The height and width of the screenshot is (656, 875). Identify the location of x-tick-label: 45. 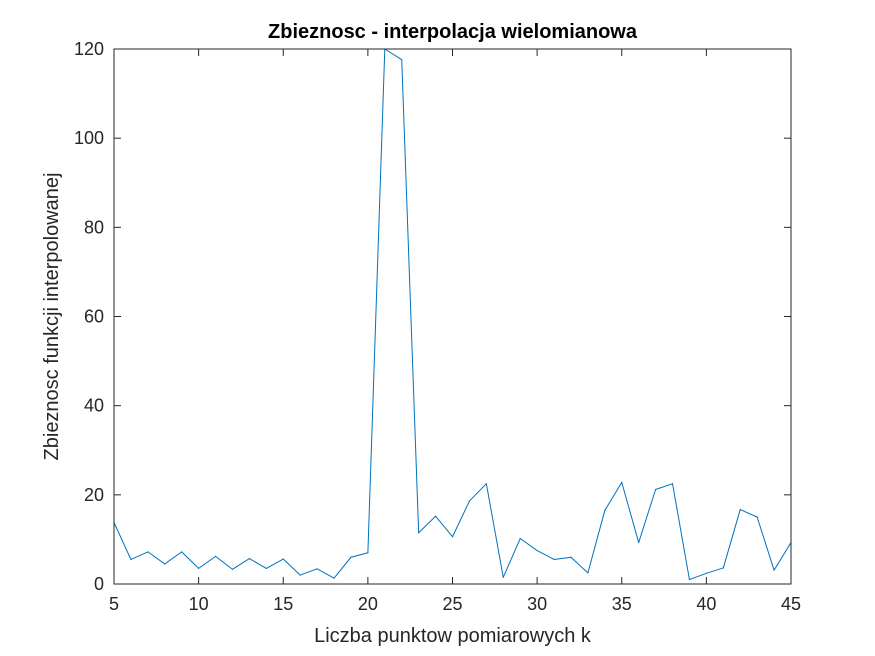
(791, 604).